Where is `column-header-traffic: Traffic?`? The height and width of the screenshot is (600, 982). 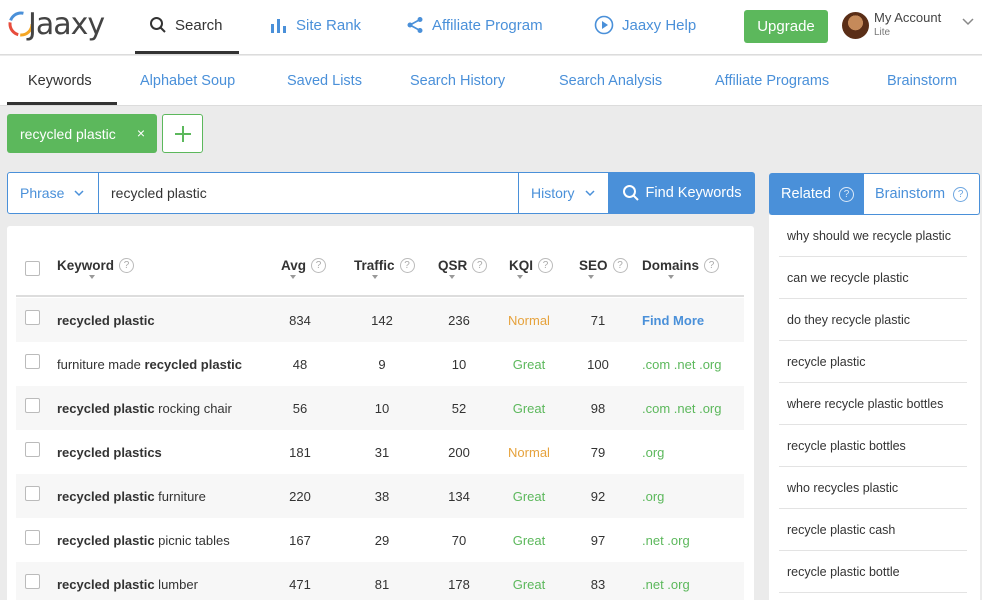 column-header-traffic: Traffic? is located at coordinates (384, 268).